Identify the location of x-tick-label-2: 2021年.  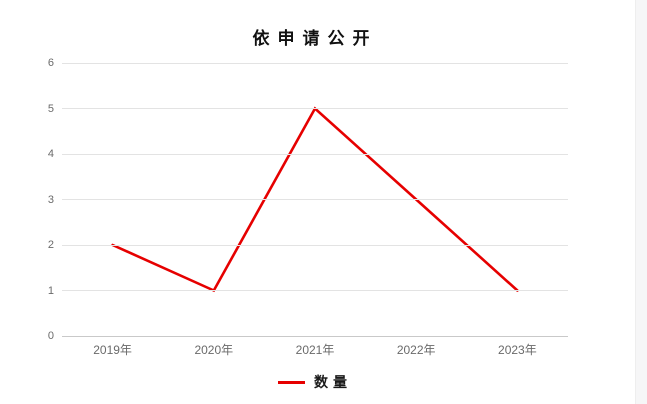
(315, 350).